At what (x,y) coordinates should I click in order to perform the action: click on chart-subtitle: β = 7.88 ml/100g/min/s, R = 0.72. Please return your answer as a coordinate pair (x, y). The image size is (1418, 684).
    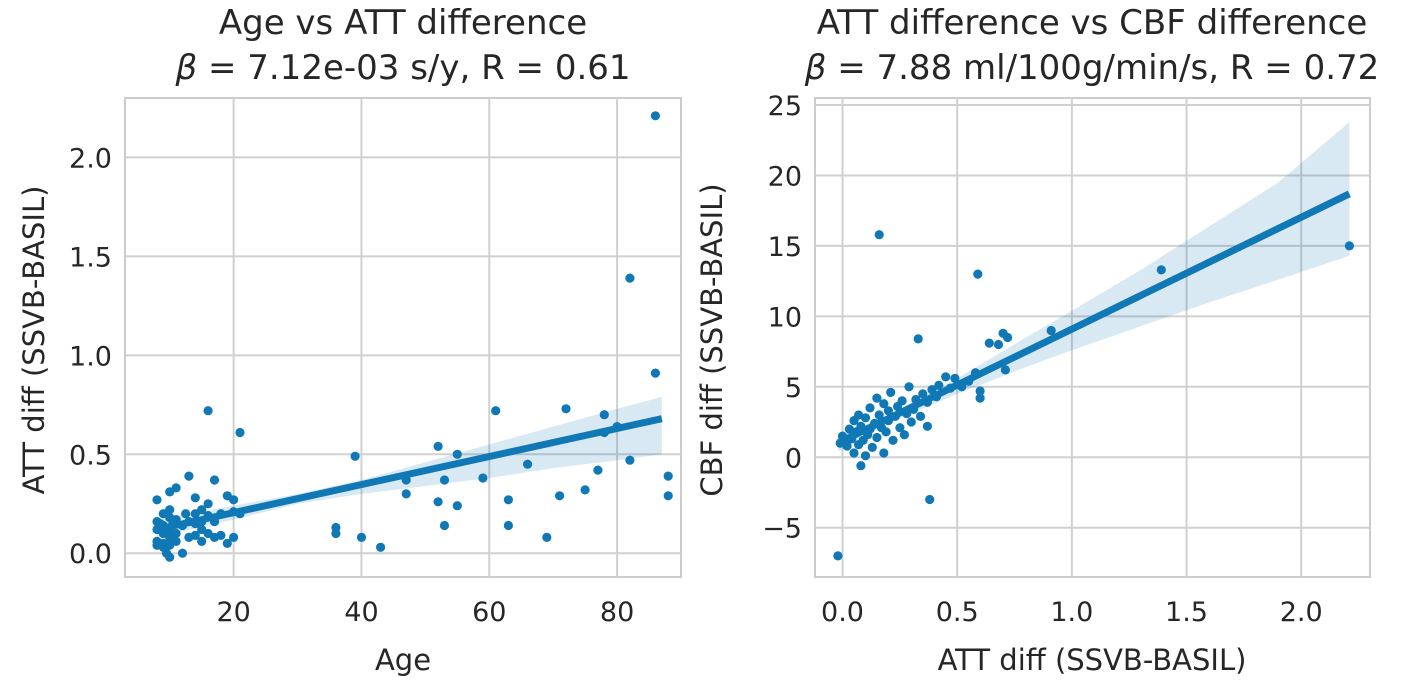
    Looking at the image, I should click on (1092, 68).